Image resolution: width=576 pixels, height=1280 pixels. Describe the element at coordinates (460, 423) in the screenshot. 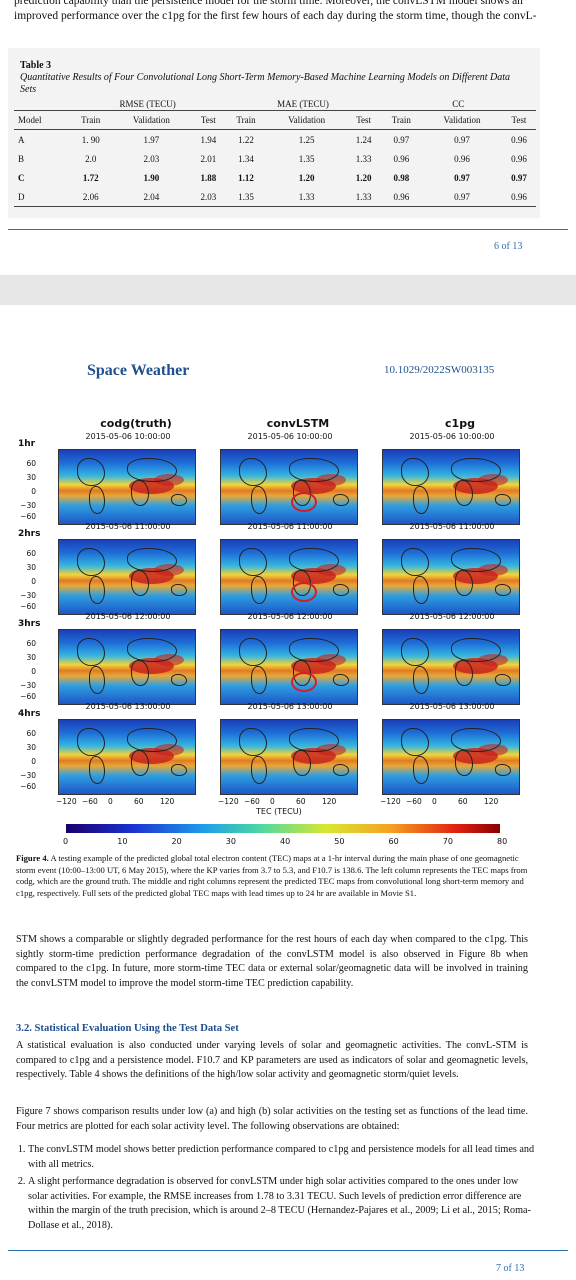

I see `column-title: c1pg` at that location.